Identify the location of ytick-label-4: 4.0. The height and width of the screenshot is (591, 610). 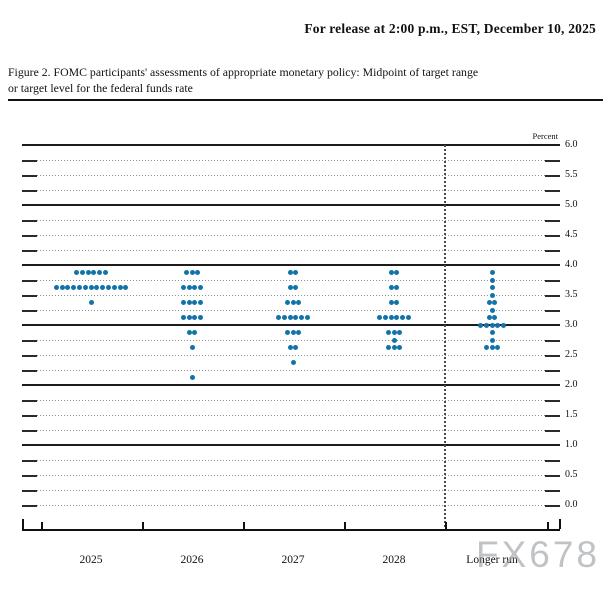
(571, 264).